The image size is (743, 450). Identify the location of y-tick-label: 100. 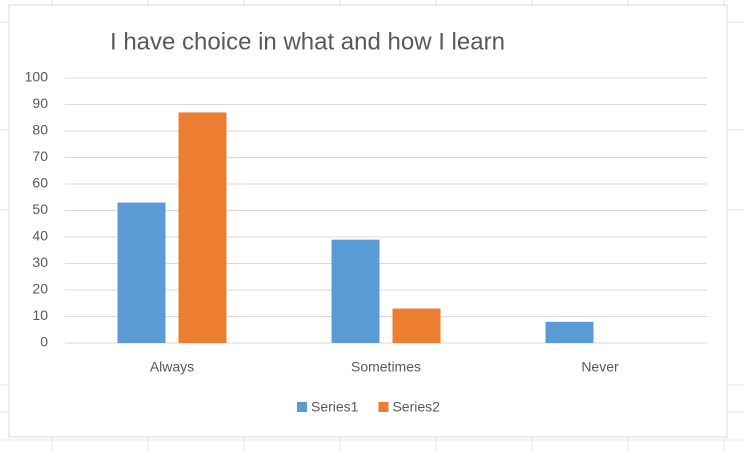
(37, 77).